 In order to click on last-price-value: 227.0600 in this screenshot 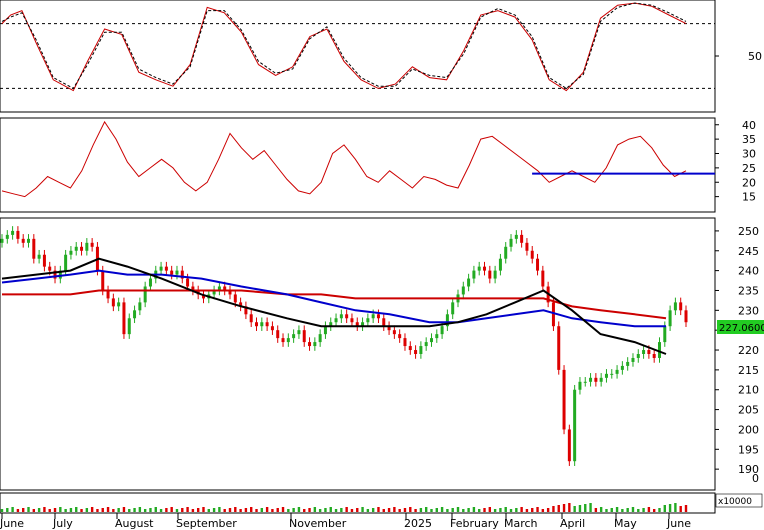, I will do `click(741, 328)`.